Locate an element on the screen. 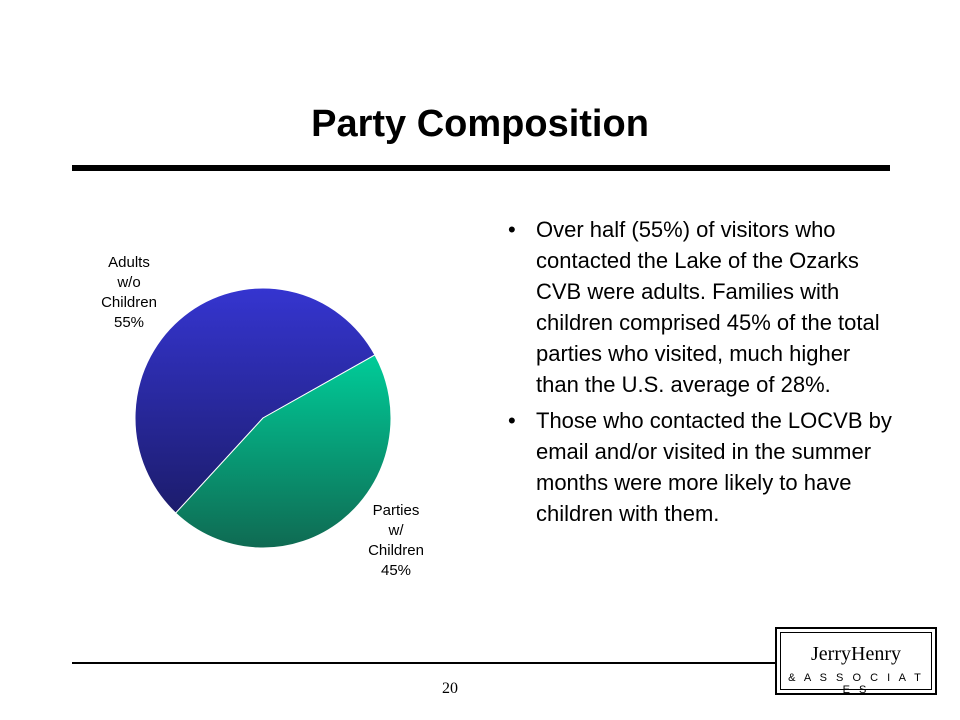  logo-name: JerryHenry is located at coordinates (856, 654).